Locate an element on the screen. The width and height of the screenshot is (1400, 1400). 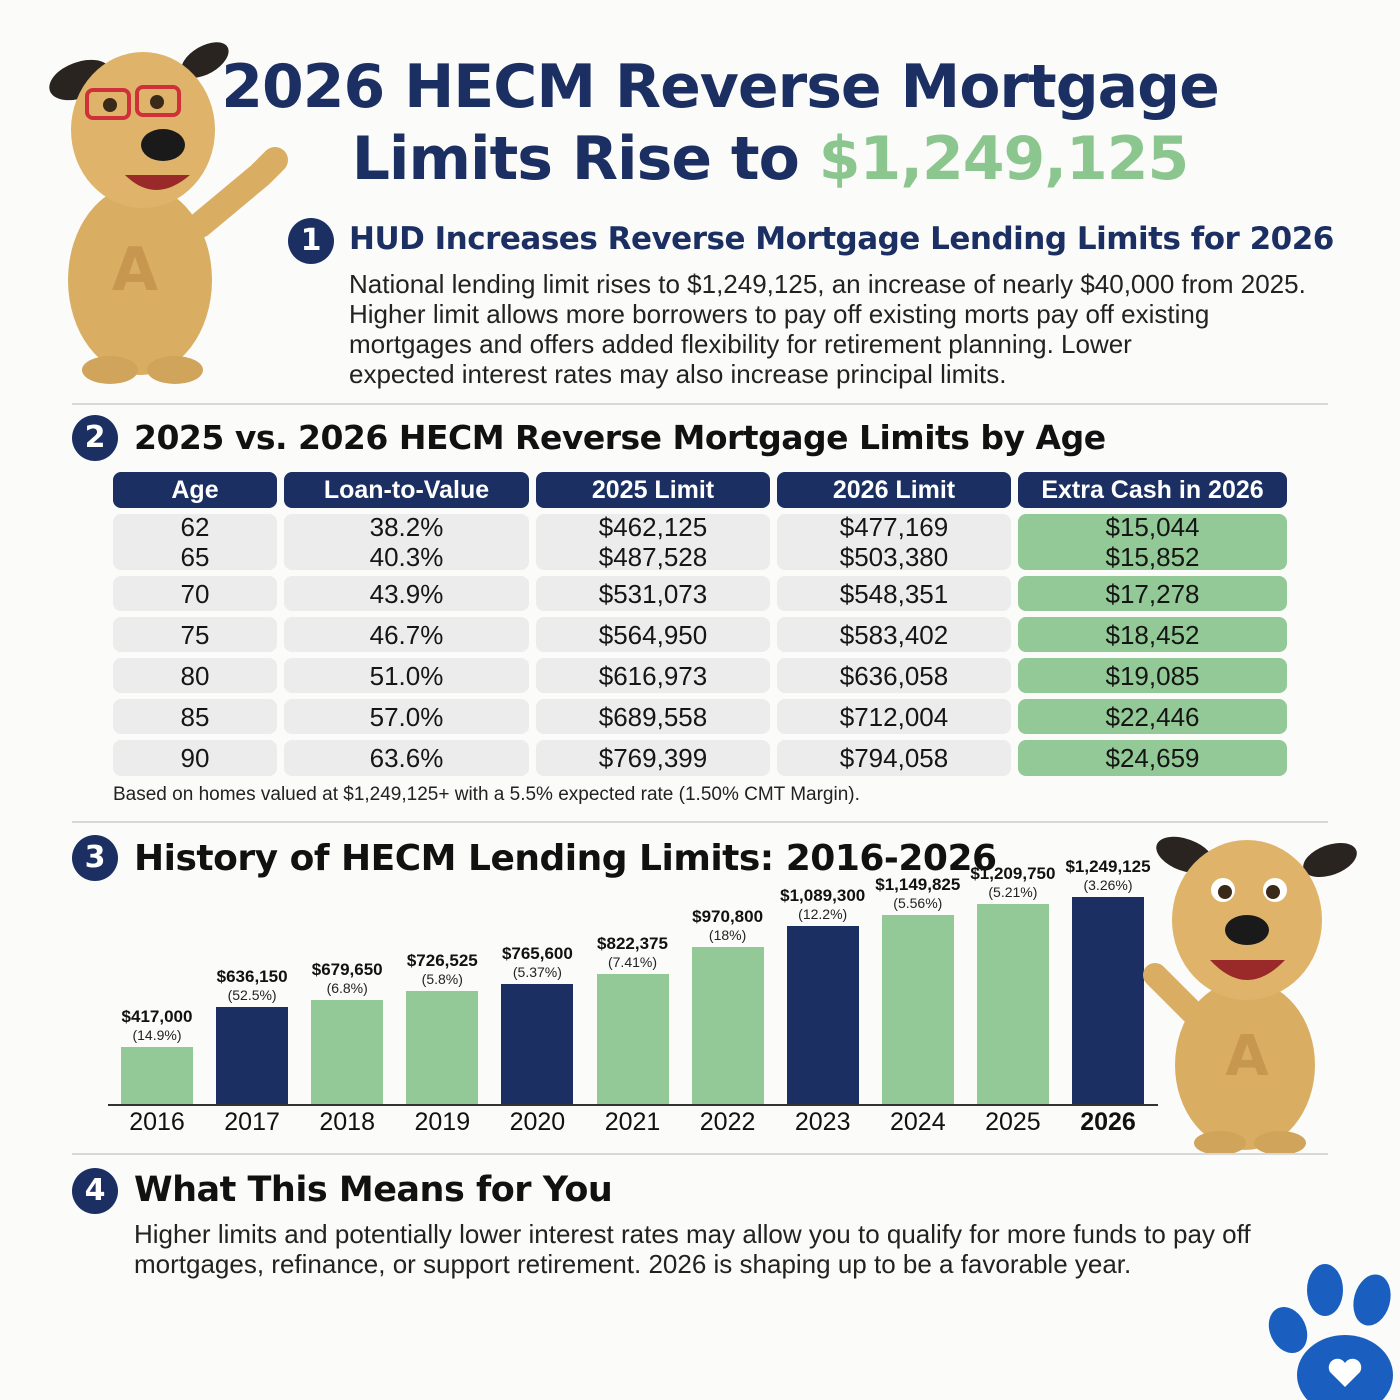
table-cell-loan-to-value: 57.0% is located at coordinates (406, 716).